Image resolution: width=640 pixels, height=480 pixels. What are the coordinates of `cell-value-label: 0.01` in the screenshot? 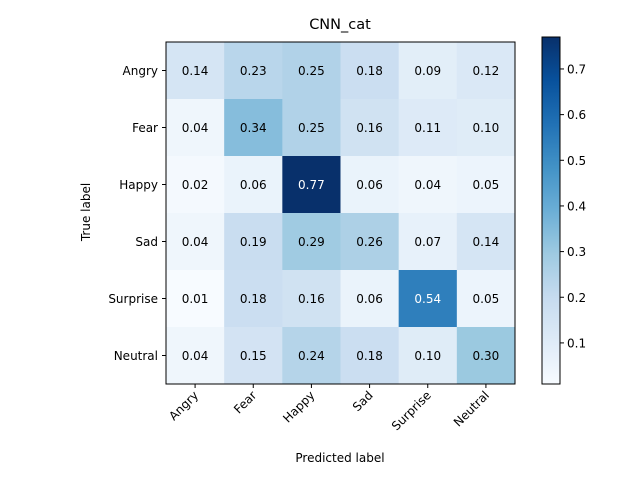 It's located at (195, 299).